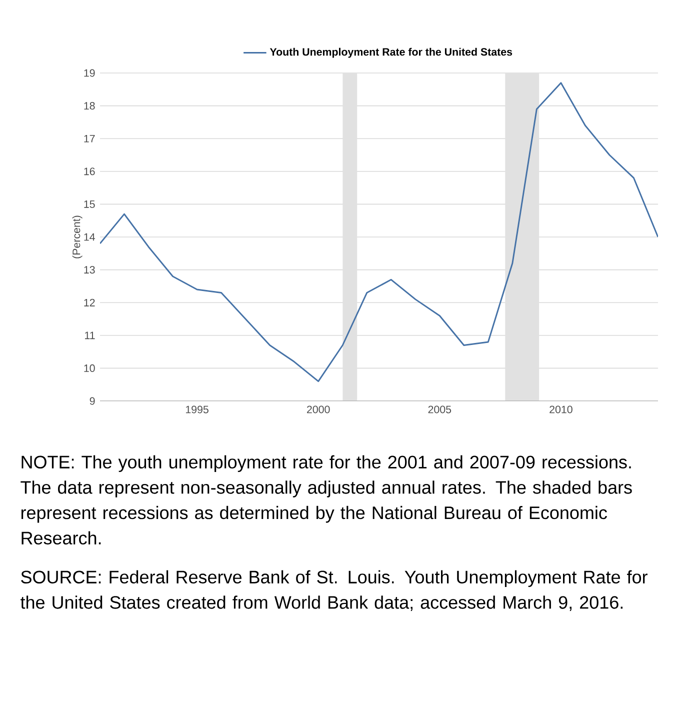 The height and width of the screenshot is (701, 695). I want to click on source-note: SOURCE: Federal Reserve Bank of St. Louis. Youth Unemployment Rate for the United States created from World Bank data; accessed March 9, 2016., so click(334, 590).